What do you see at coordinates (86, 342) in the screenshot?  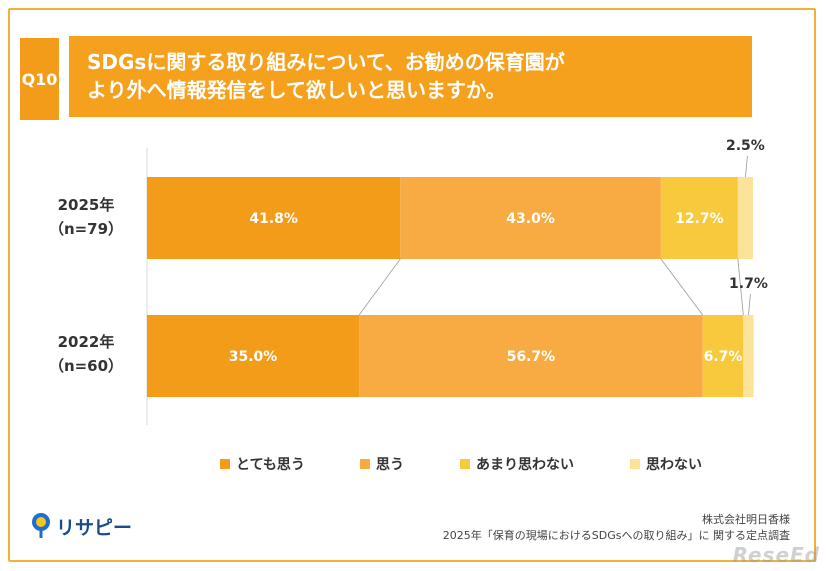 I see `row-label-2022-year: 2022年` at bounding box center [86, 342].